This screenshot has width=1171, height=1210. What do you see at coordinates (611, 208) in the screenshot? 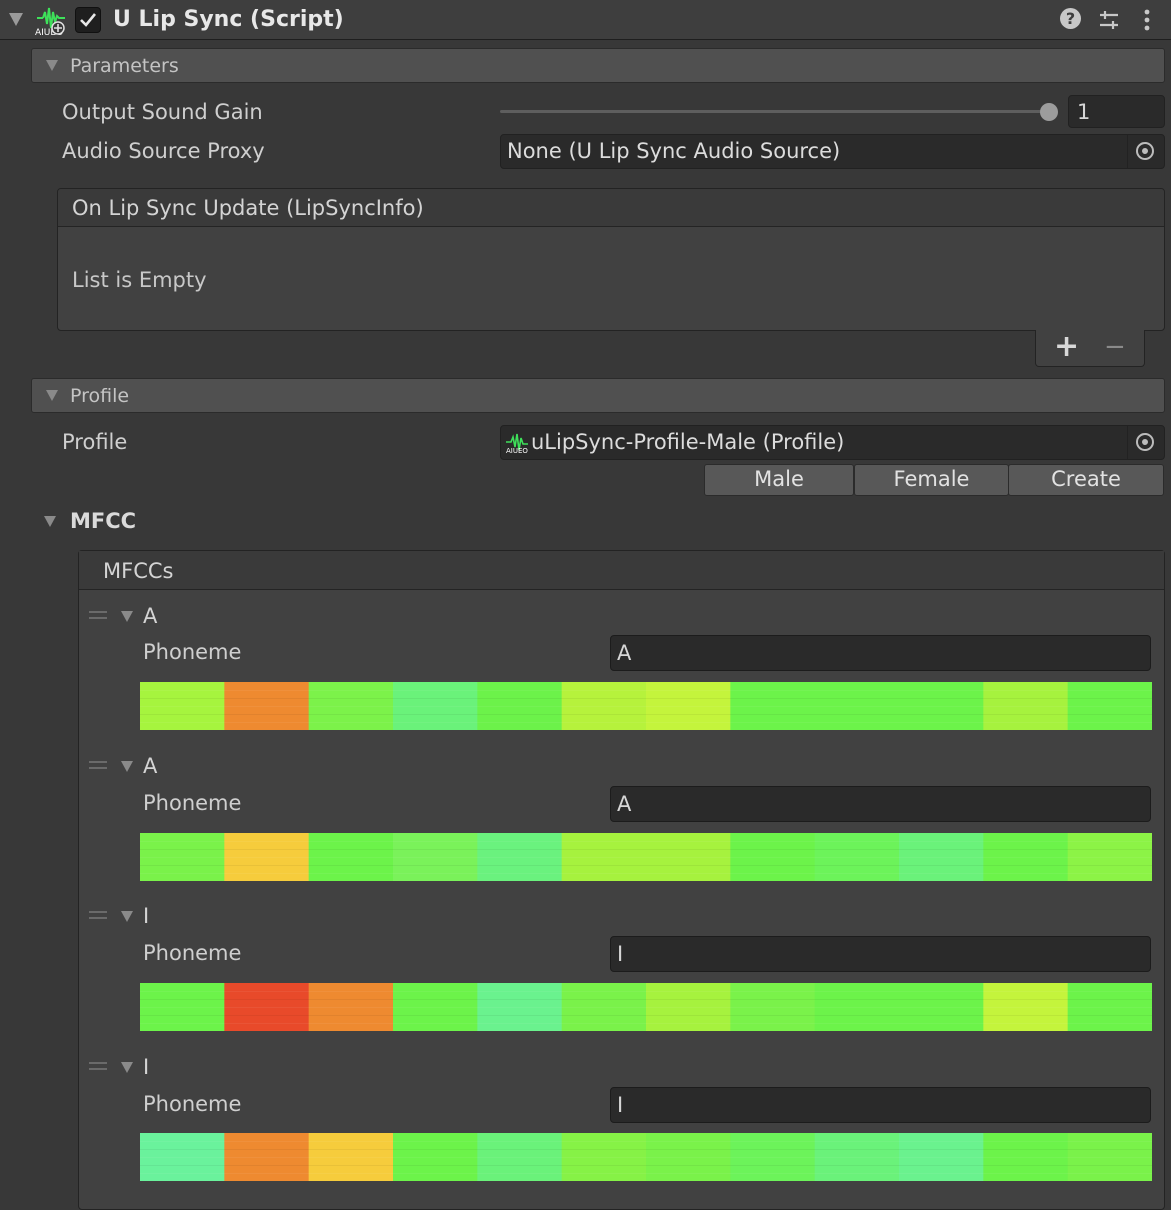
I see `event-header: On Lip Sync Update (LipSyncInfo)` at bounding box center [611, 208].